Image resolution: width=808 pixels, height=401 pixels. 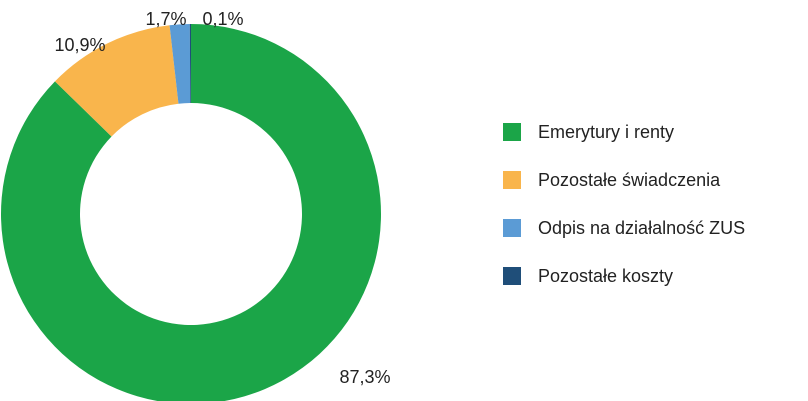 I want to click on data-label: 87,3%, so click(x=364, y=377).